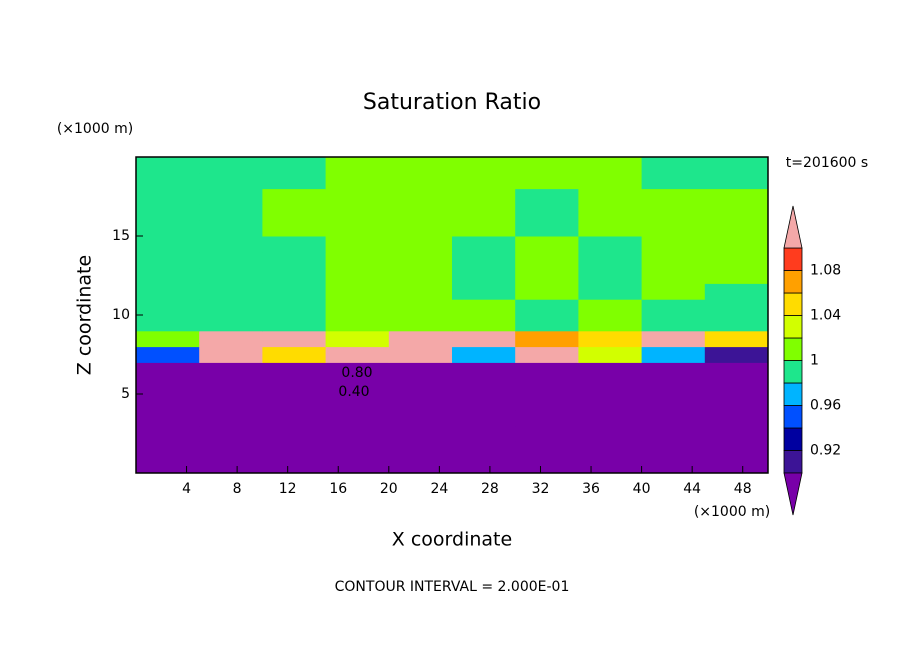 The height and width of the screenshot is (654, 904). I want to click on colorbar-tick-label: 0.96, so click(825, 406).